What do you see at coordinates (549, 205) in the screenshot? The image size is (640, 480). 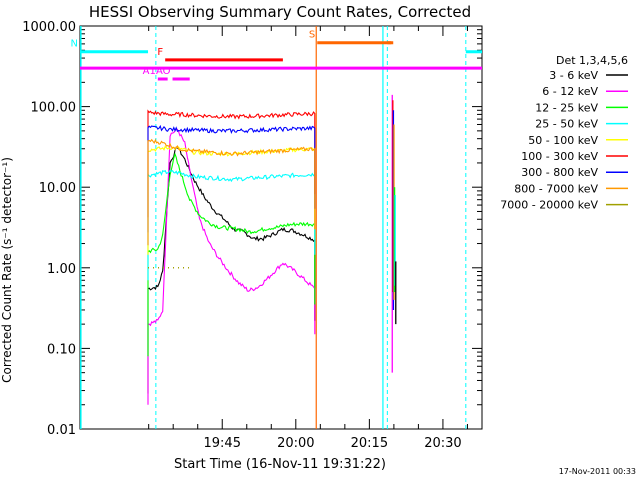 I see `legend-label-8: 7000 - 20000 keV` at bounding box center [549, 205].